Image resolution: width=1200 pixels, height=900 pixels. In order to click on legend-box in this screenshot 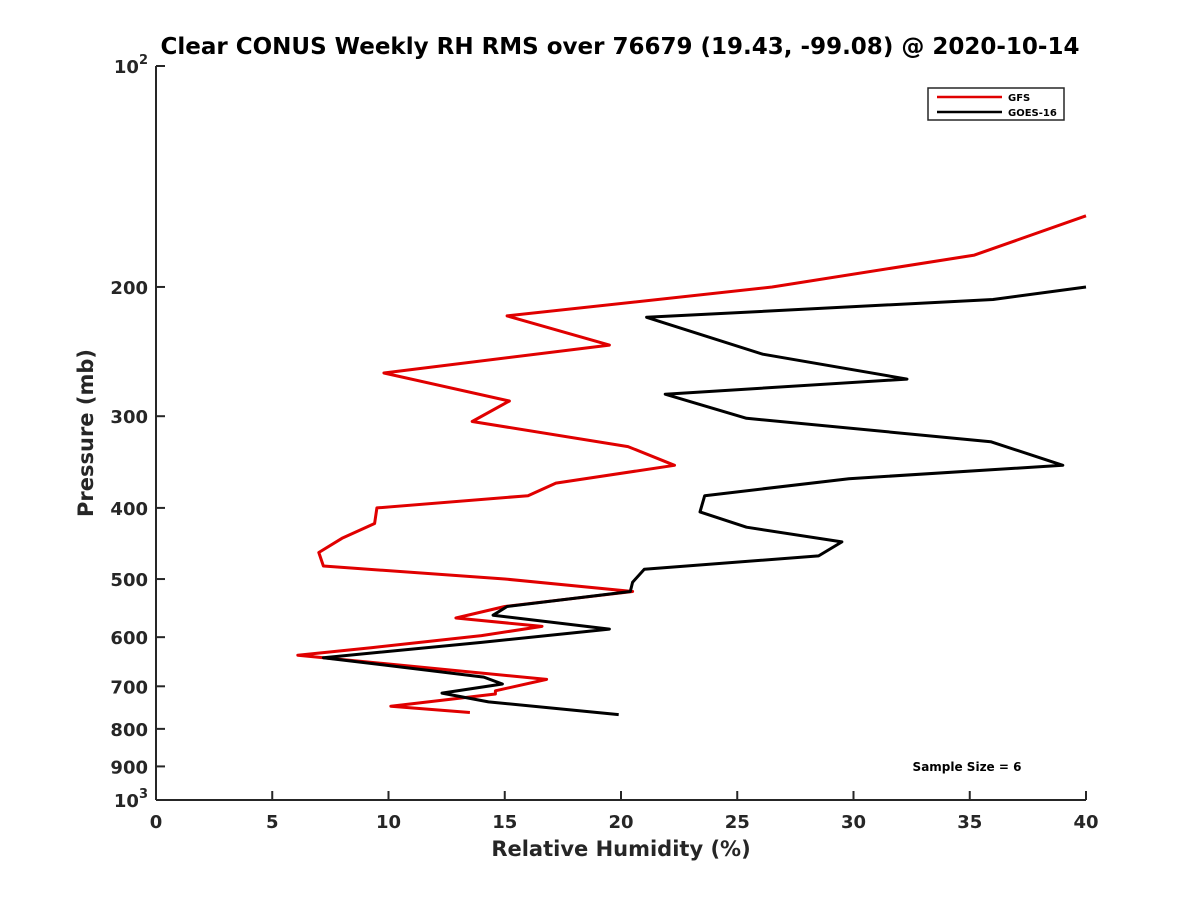, I will do `click(996, 104)`.